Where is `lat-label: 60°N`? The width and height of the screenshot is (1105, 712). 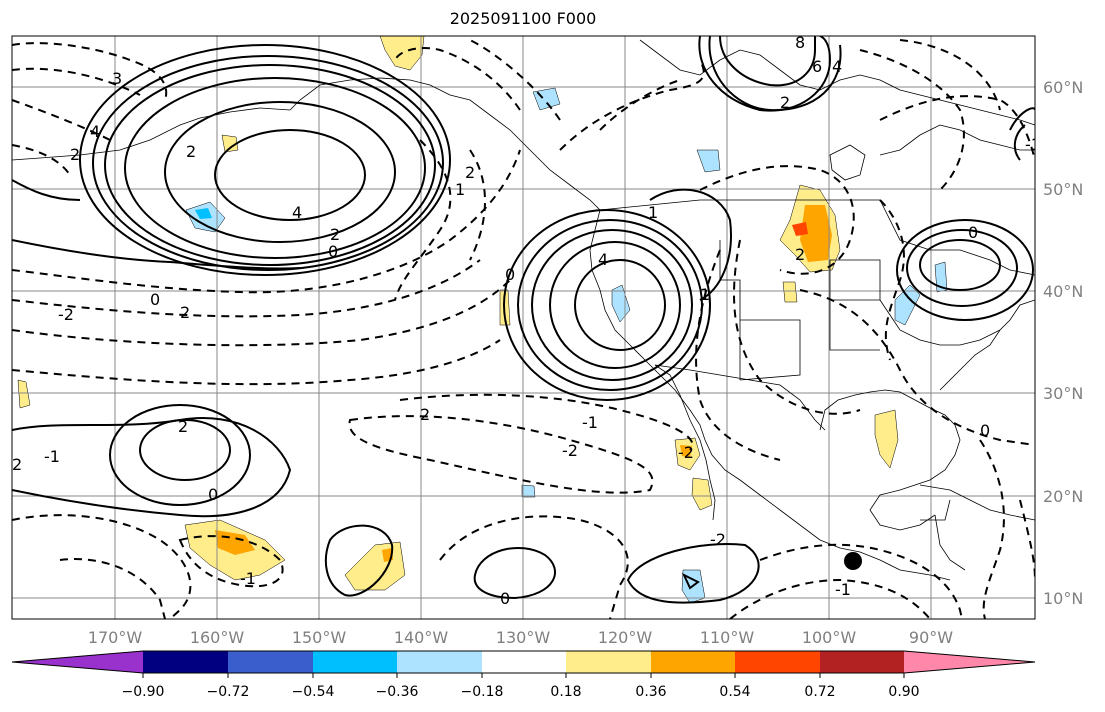 lat-label: 60°N is located at coordinates (1063, 87).